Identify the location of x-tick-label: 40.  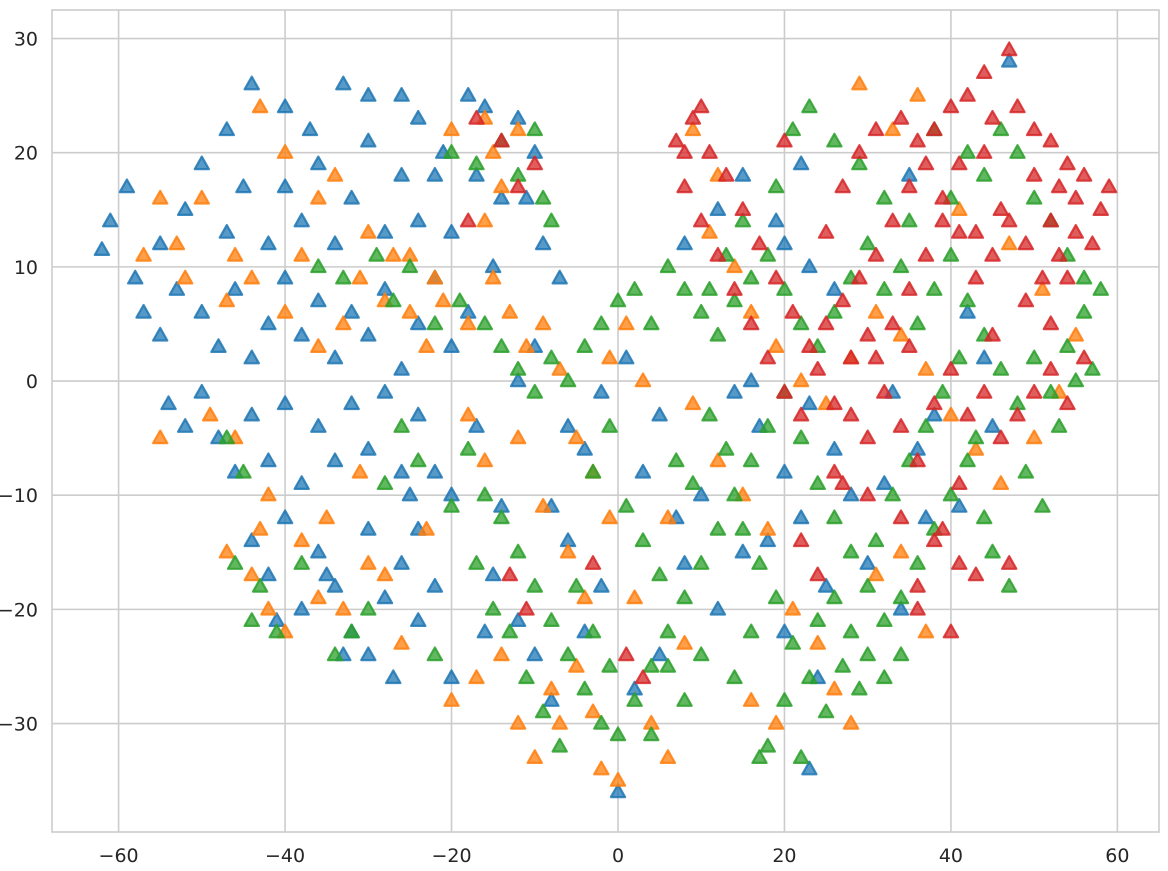
(951, 856).